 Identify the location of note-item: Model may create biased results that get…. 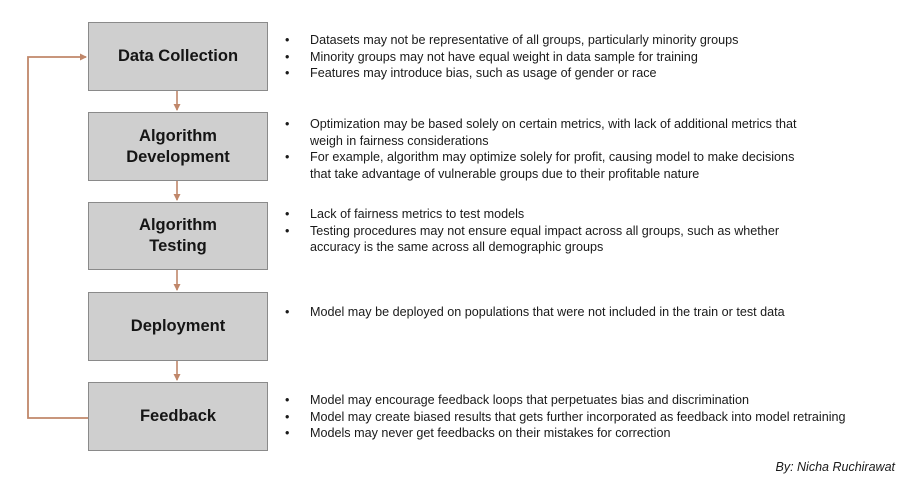
(582, 417).